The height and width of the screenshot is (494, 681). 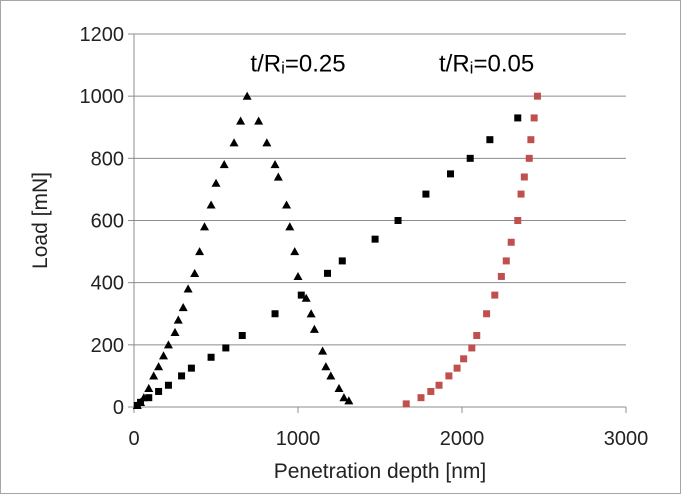 What do you see at coordinates (626, 439) in the screenshot?
I see `x-tick-label: 3000` at bounding box center [626, 439].